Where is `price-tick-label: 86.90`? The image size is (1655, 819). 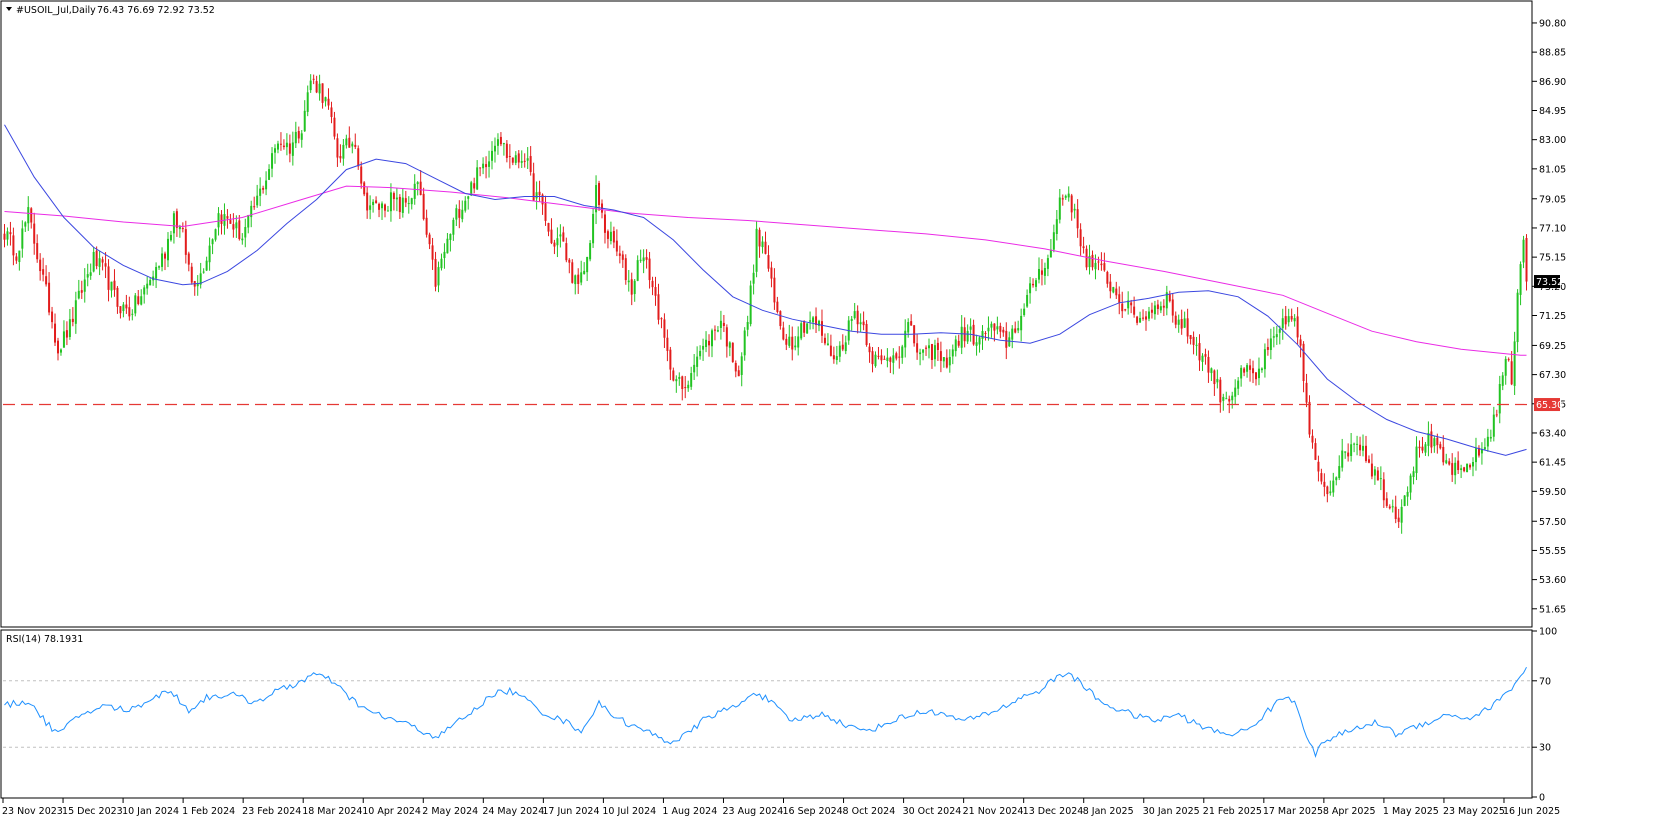
price-tick-label: 86.90 is located at coordinates (1552, 82).